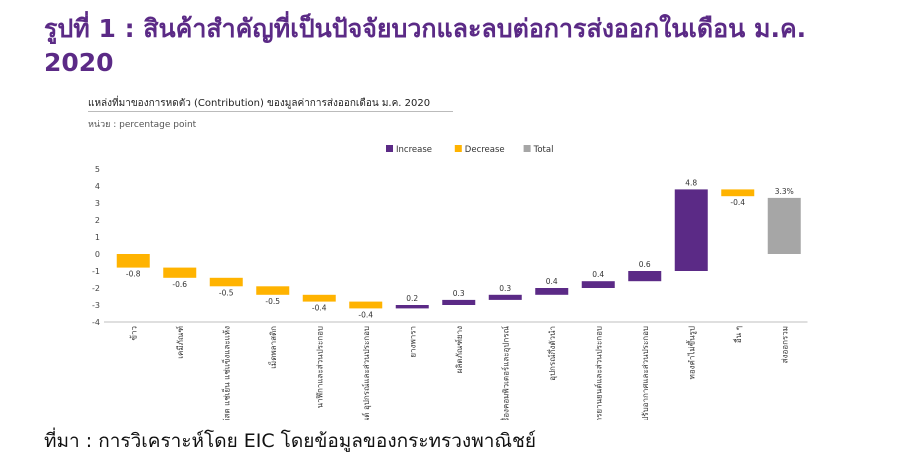 Image resolution: width=899 pixels, height=472 pixels. What do you see at coordinates (96, 322) in the screenshot?
I see `y-tick-label: -4` at bounding box center [96, 322].